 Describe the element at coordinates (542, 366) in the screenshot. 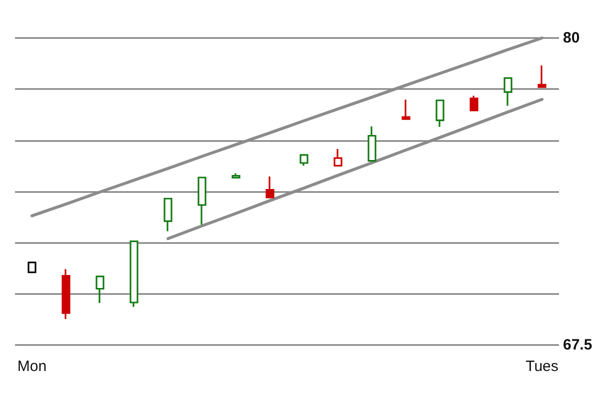

I see `x-tick-label: Tues` at that location.